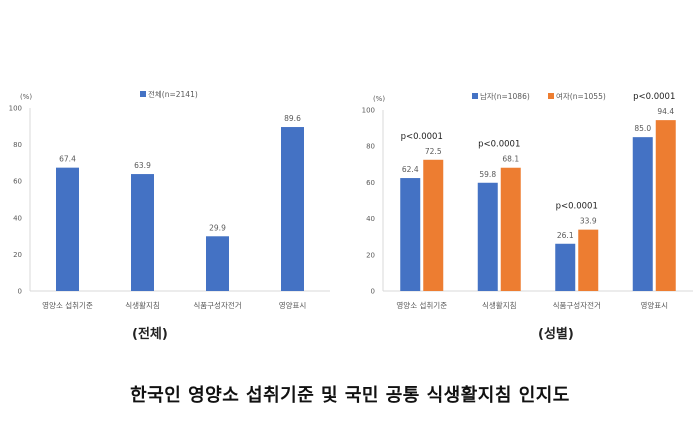 The height and width of the screenshot is (440, 700). Describe the element at coordinates (173, 94) in the screenshot. I see `legend-label: 전체(n=2141)` at that location.